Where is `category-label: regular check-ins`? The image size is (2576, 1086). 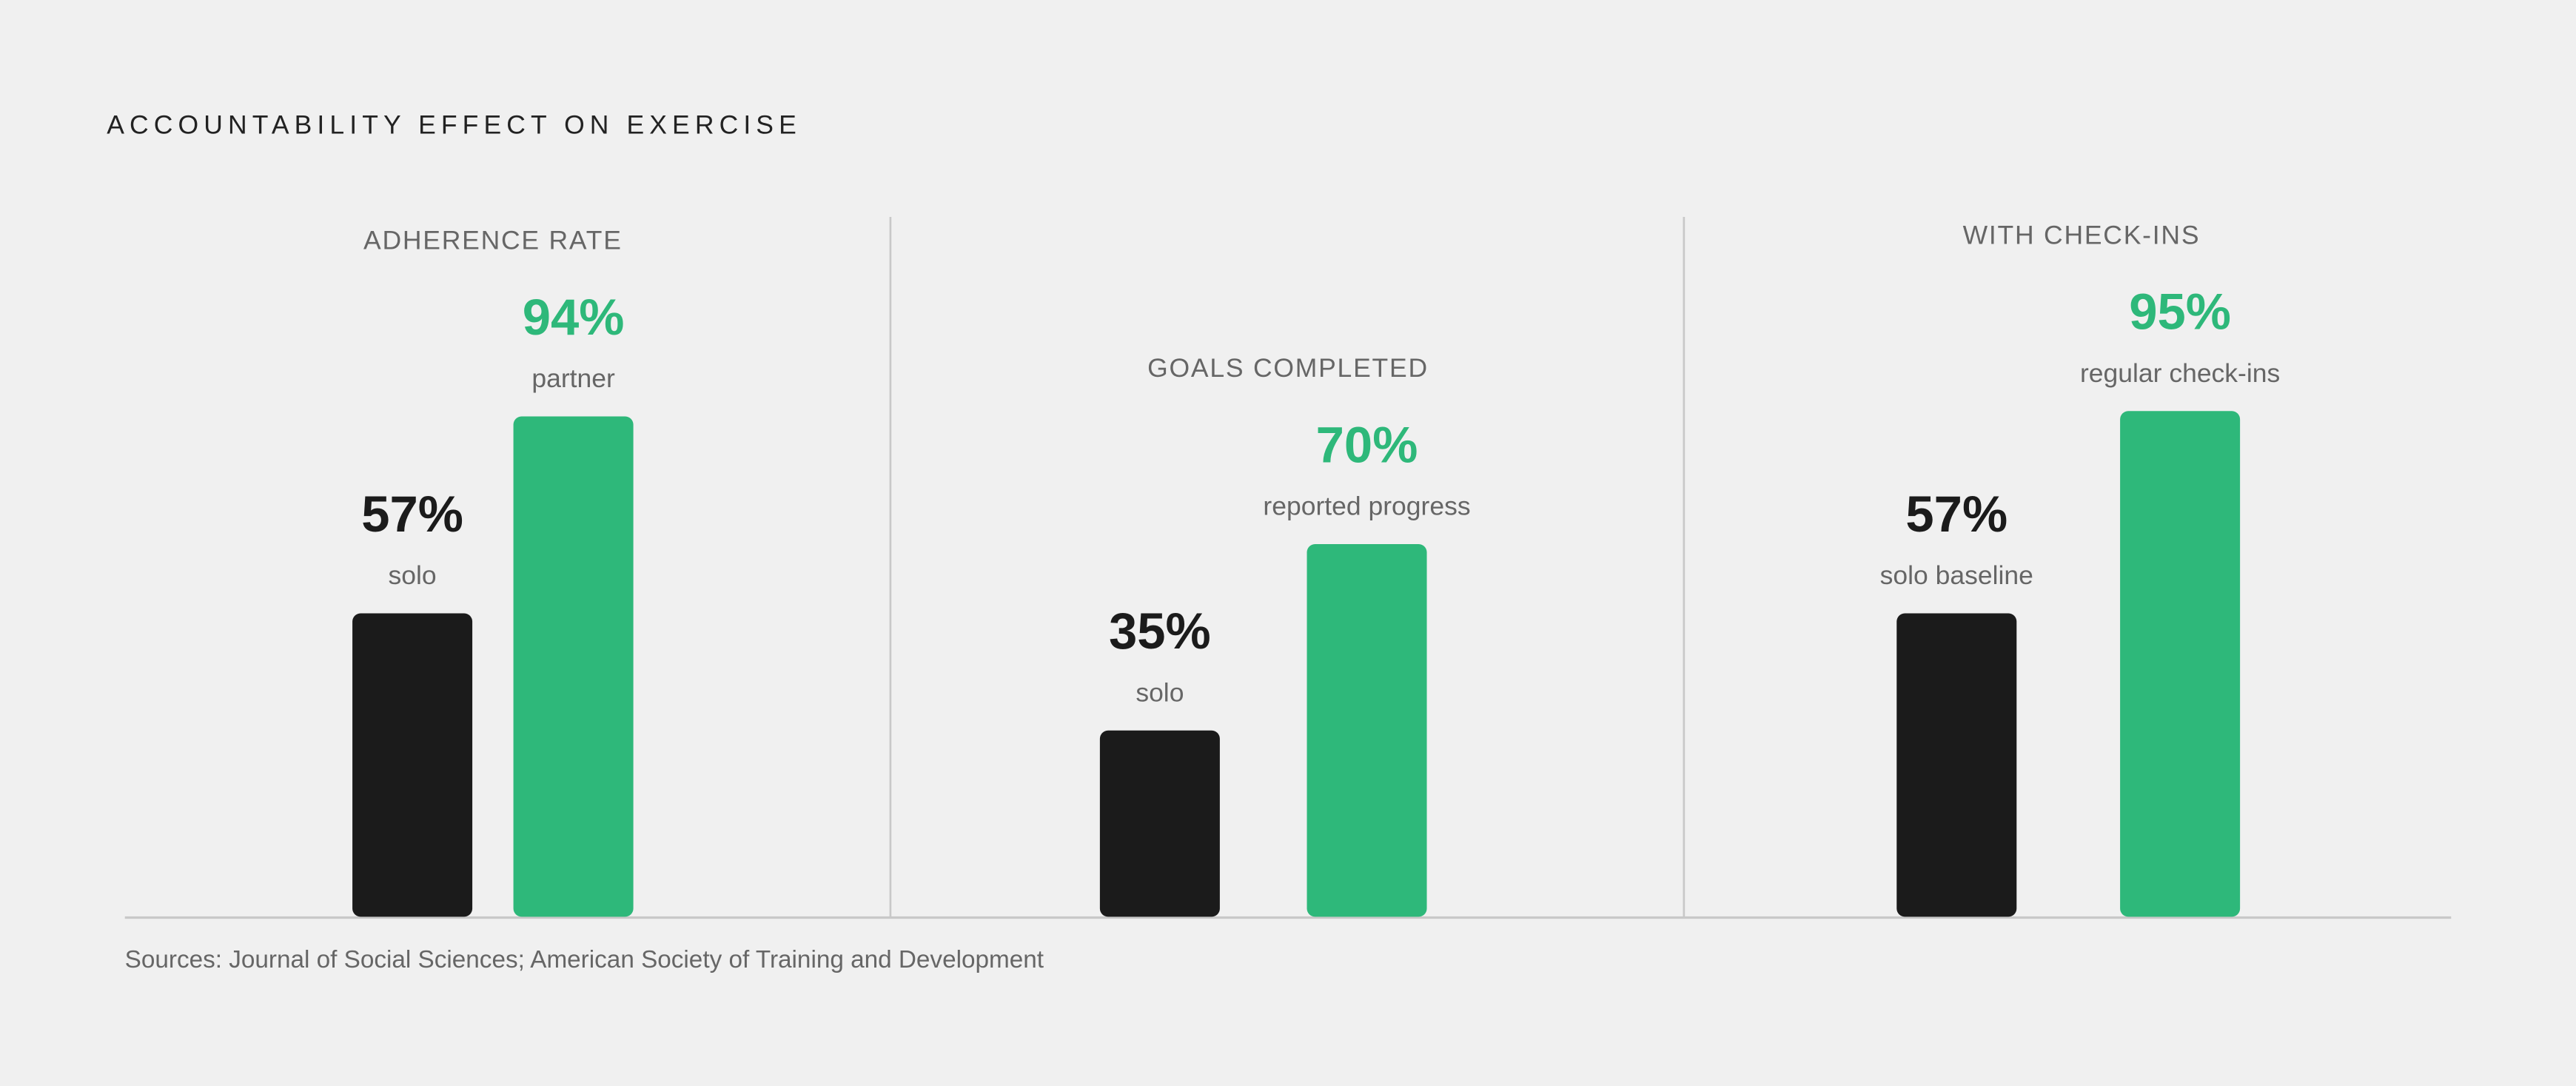
category-label: regular check-ins is located at coordinates (2180, 373).